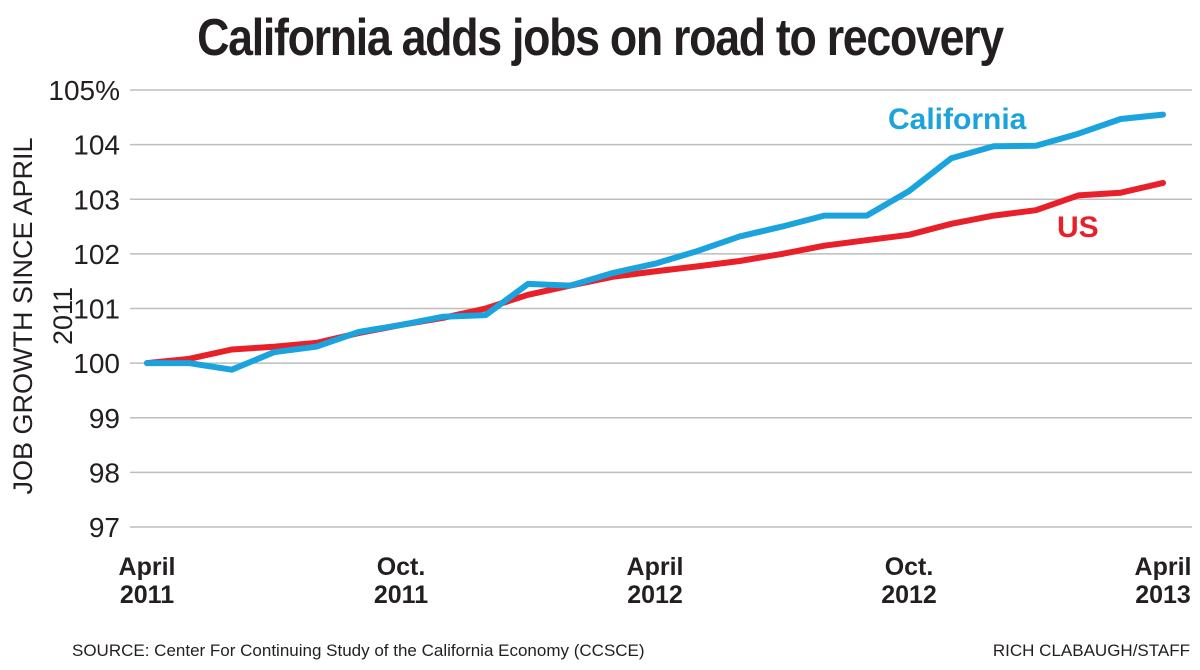 The width and height of the screenshot is (1200, 670). What do you see at coordinates (96, 199) in the screenshot?
I see `y-tick-label: 103` at bounding box center [96, 199].